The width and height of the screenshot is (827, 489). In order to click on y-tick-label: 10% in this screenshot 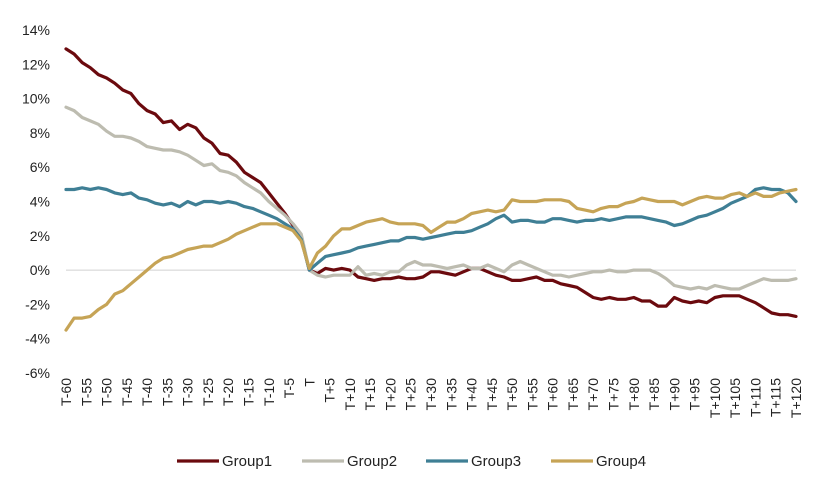, I will do `click(36, 99)`.